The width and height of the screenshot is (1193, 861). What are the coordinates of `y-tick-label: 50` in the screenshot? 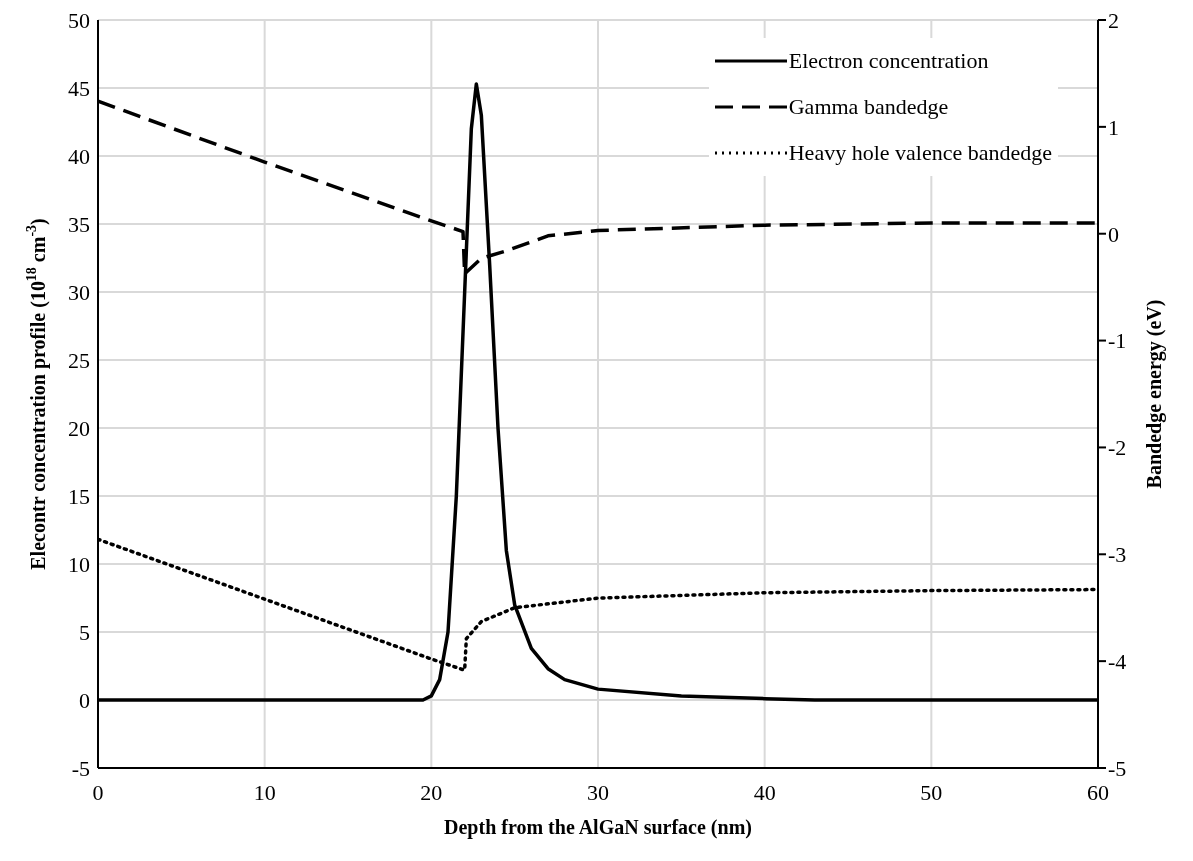 It's located at (79, 20).